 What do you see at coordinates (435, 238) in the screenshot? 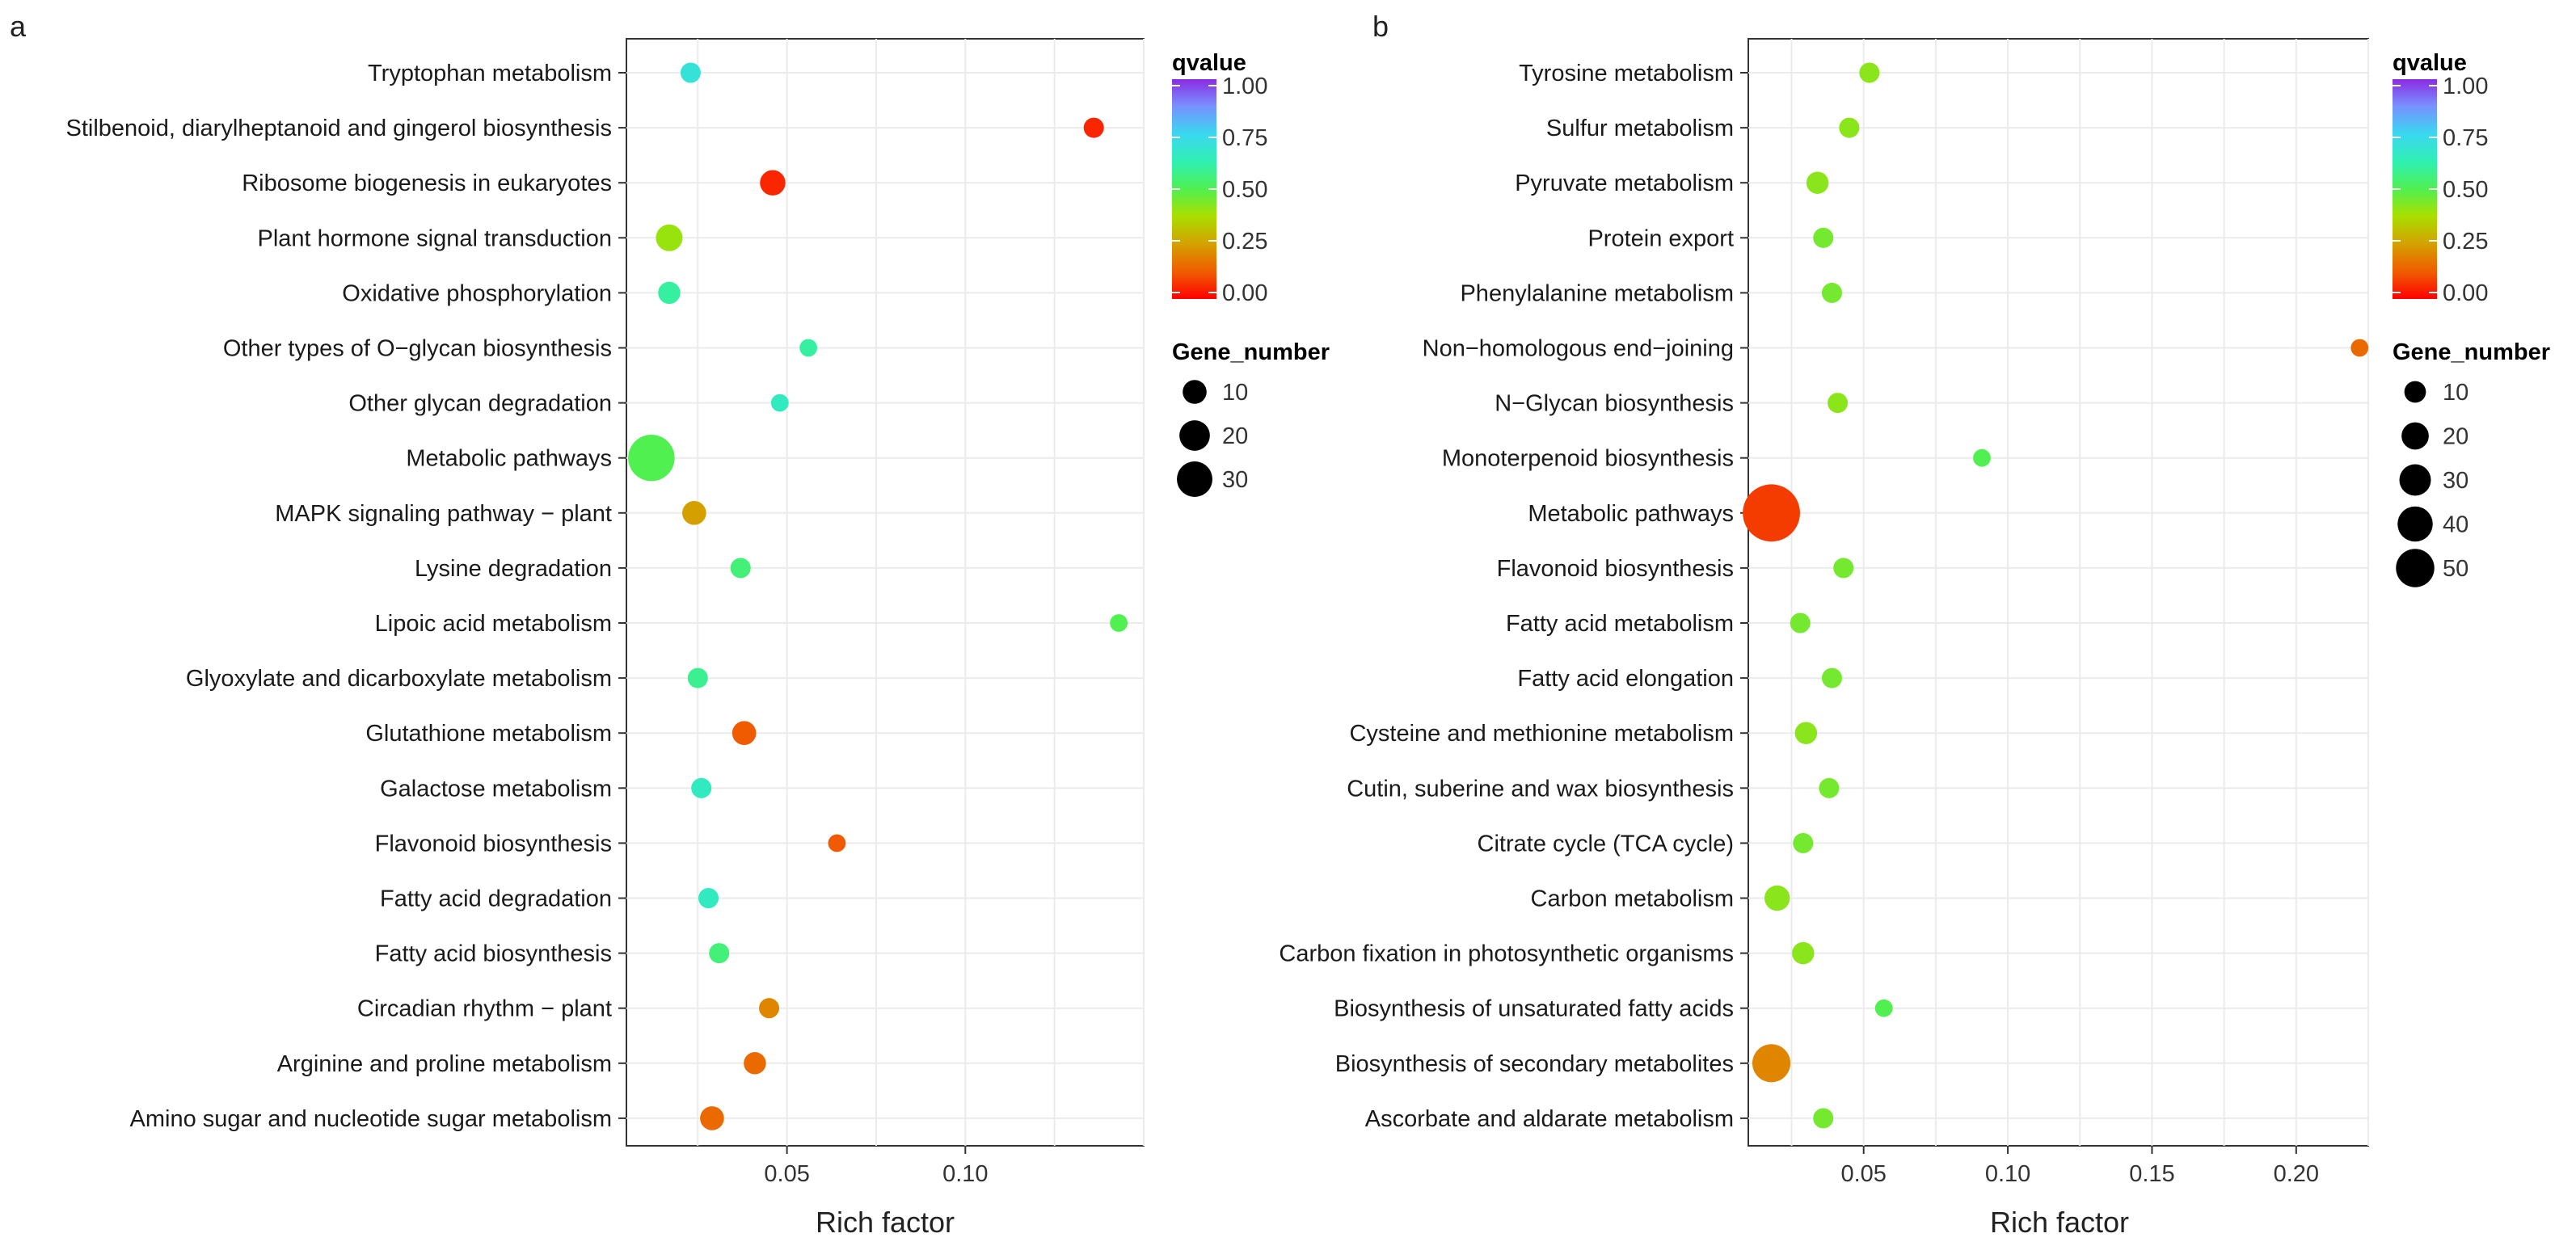
I see `y-tick-label: Plant hormone signal transduction` at bounding box center [435, 238].